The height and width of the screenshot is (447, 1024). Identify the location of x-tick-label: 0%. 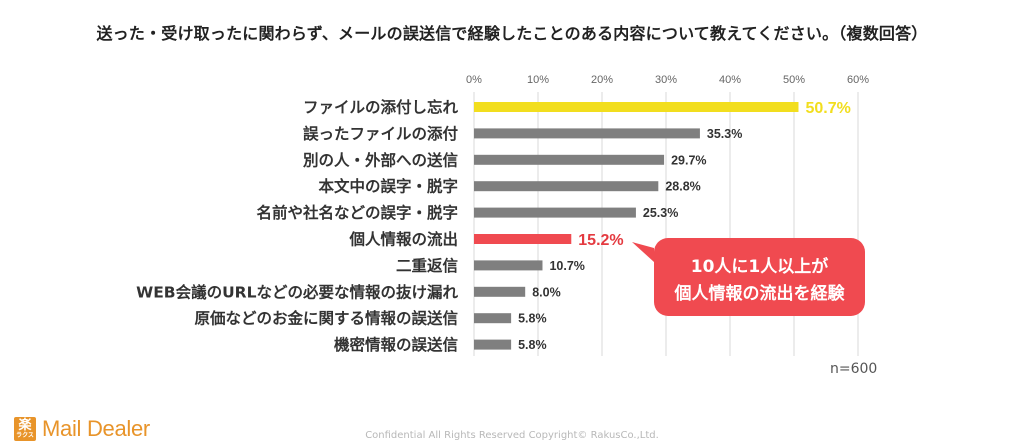
(474, 80).